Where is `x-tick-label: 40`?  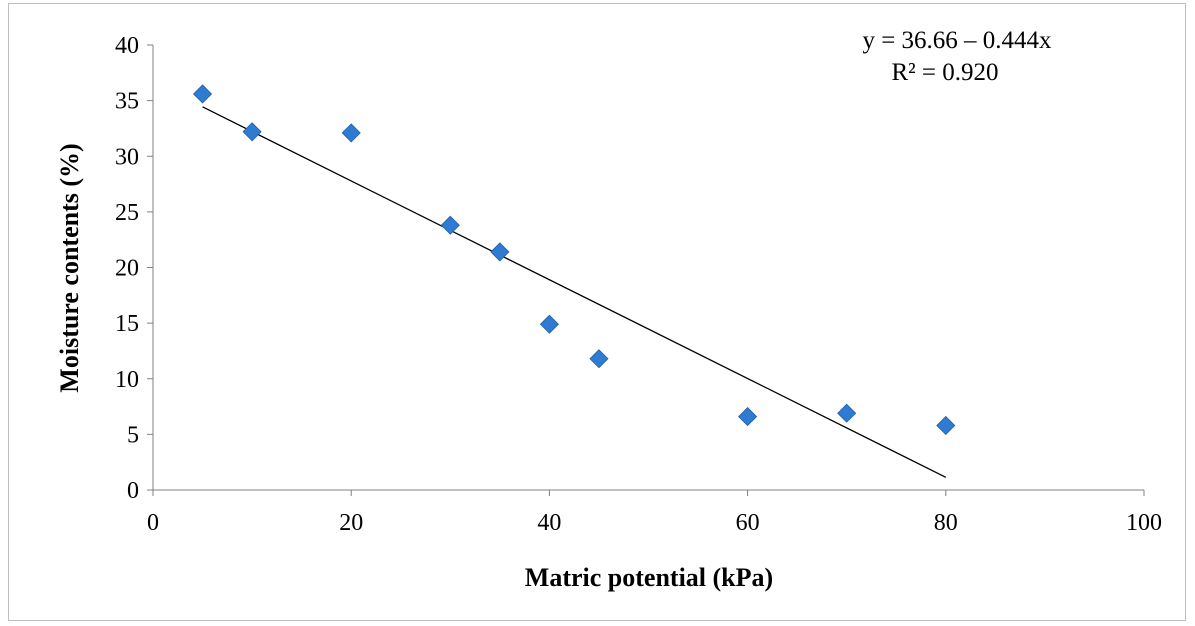
x-tick-label: 40 is located at coordinates (549, 523).